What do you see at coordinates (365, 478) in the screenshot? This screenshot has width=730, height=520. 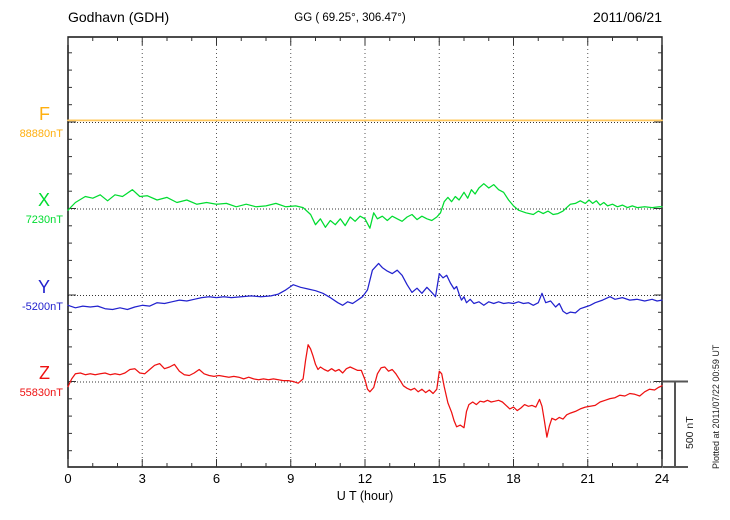 I see `x-axis-tick-label: 12` at bounding box center [365, 478].